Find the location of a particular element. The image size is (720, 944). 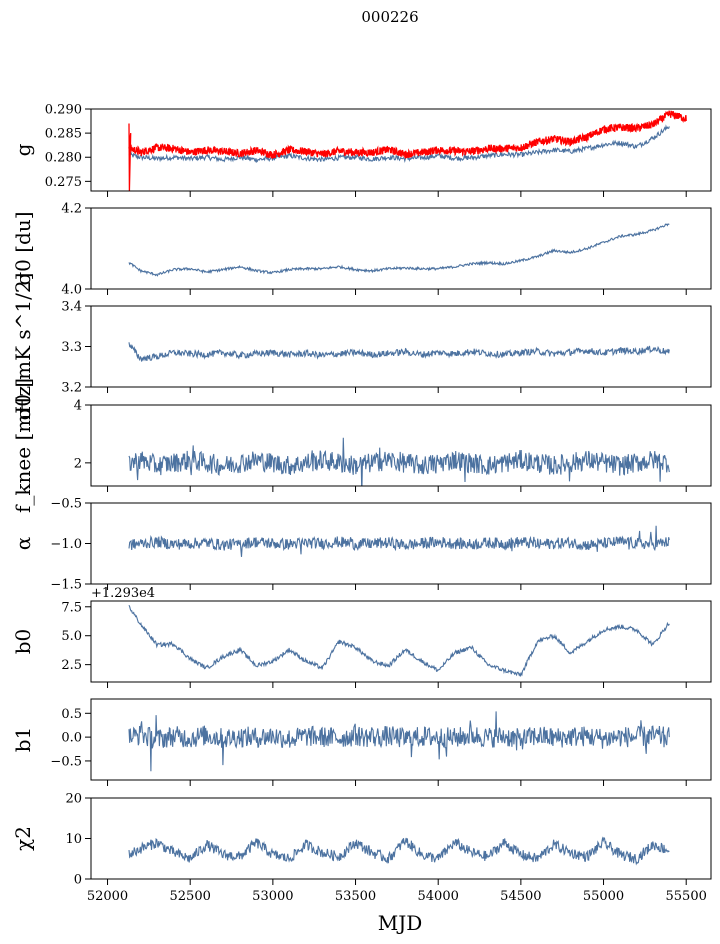

ytick-label: 3.4 is located at coordinates (71, 307).